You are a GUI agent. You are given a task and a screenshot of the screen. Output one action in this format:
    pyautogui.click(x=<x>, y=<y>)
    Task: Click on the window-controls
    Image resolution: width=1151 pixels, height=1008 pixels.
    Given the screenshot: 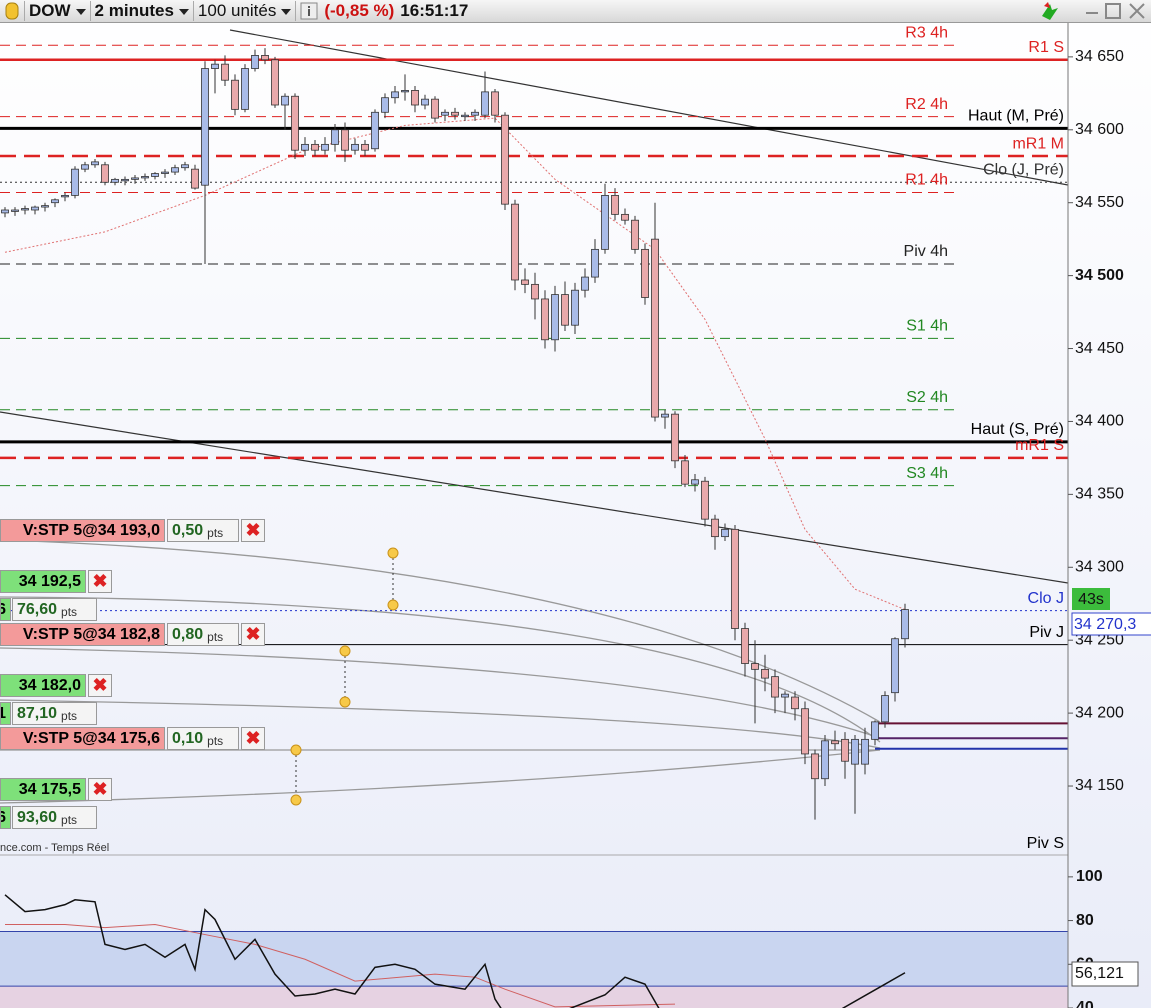 What is the action you would take?
    pyautogui.click(x=1093, y=11)
    